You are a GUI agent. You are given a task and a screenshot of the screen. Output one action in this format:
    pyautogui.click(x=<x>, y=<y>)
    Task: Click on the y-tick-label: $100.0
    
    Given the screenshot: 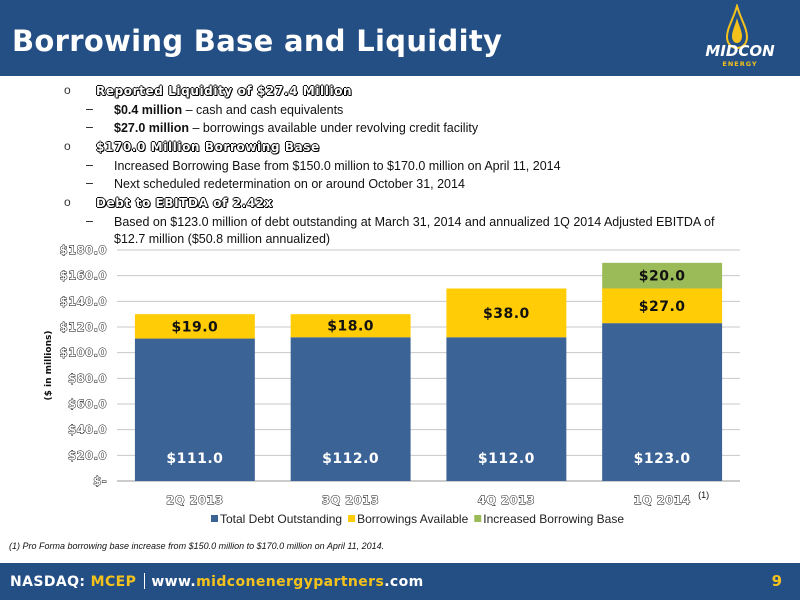 What is the action you would take?
    pyautogui.click(x=83, y=353)
    